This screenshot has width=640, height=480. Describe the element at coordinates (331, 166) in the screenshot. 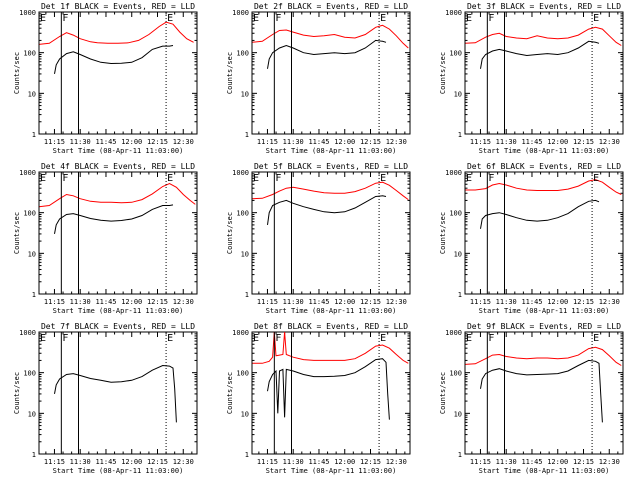

I see `panel-title: Det 5f BLACK = Events, RED = LLD` at that location.